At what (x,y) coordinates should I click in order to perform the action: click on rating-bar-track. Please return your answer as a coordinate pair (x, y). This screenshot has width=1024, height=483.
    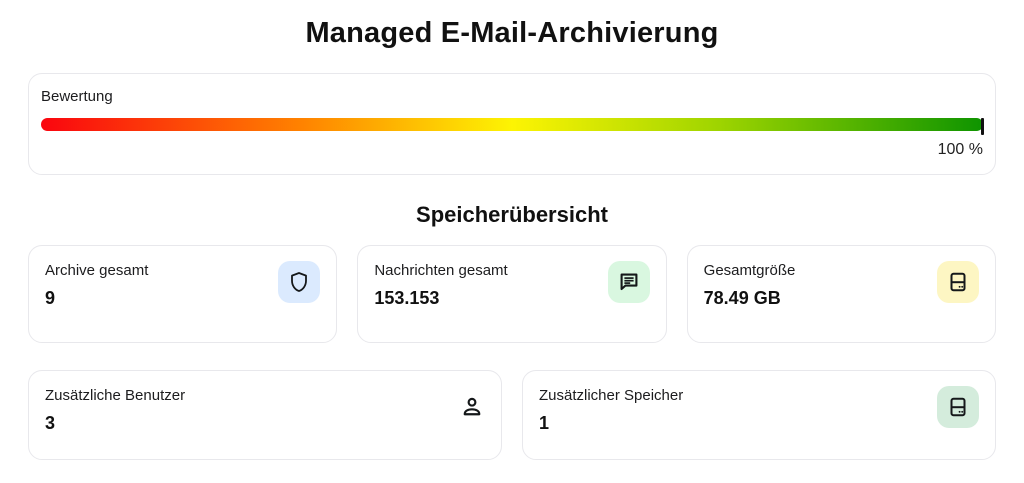
    Looking at the image, I should click on (512, 126).